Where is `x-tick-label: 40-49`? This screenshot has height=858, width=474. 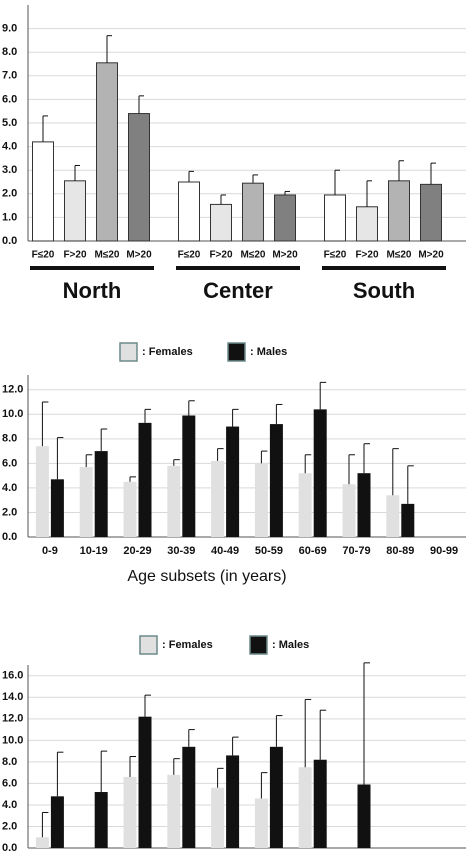
x-tick-label: 40-49 is located at coordinates (225, 551).